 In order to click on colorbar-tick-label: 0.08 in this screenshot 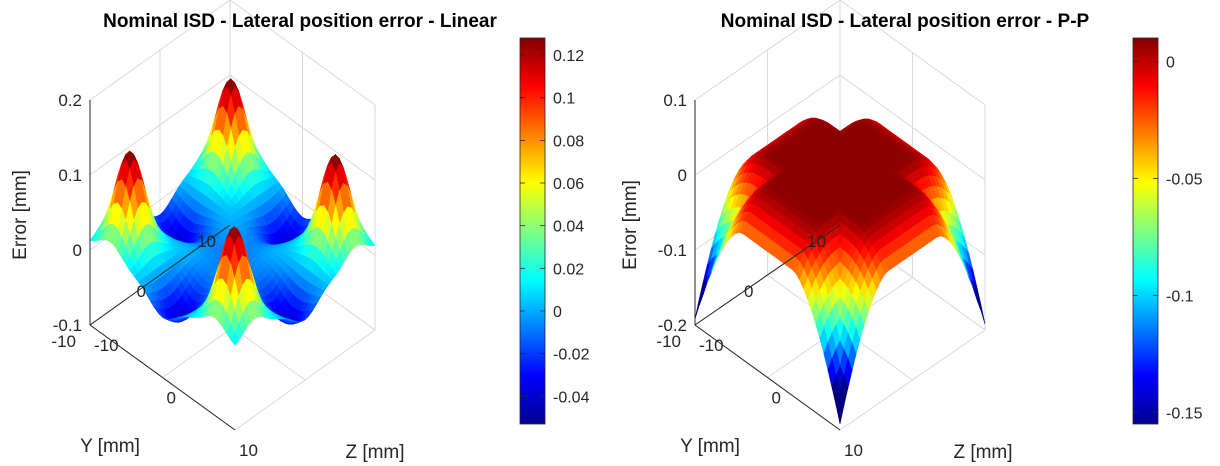, I will do `click(568, 141)`.